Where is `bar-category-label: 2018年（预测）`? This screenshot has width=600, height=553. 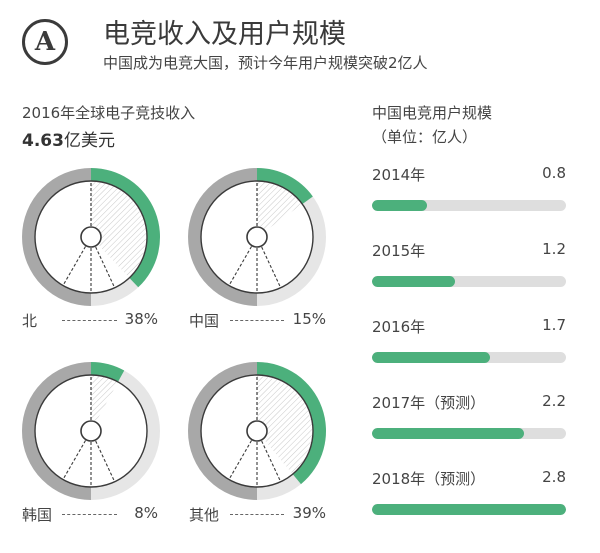 bar-category-label: 2018年（预测） is located at coordinates (429, 479).